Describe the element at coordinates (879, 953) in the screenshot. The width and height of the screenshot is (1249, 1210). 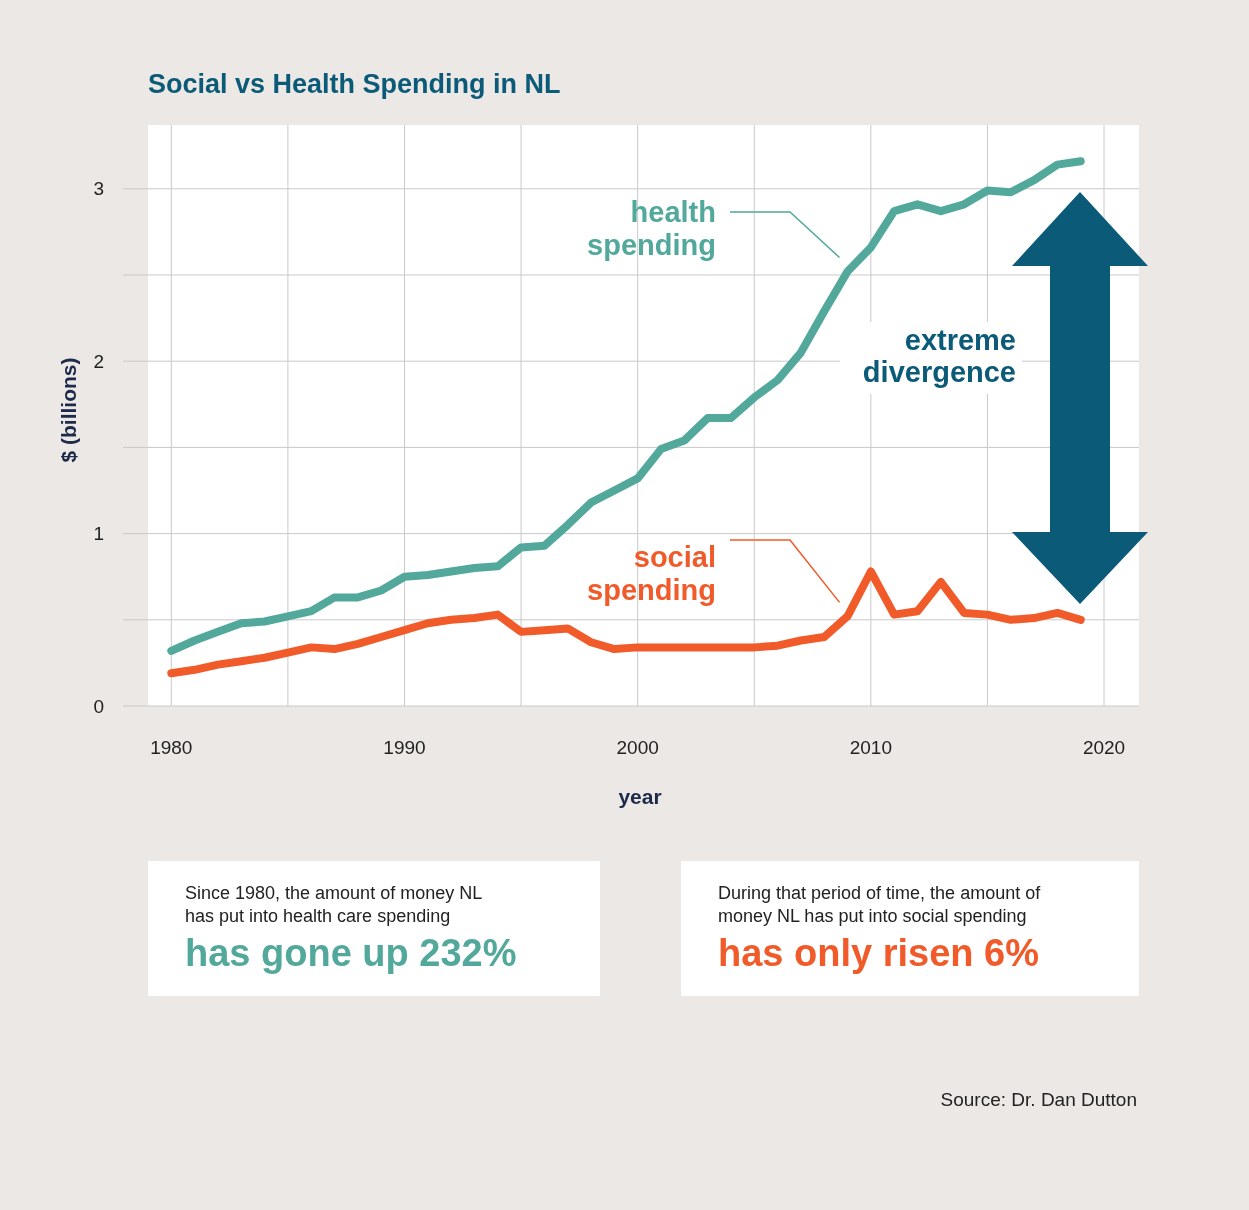
I see `text: has only risen 6%` at that location.